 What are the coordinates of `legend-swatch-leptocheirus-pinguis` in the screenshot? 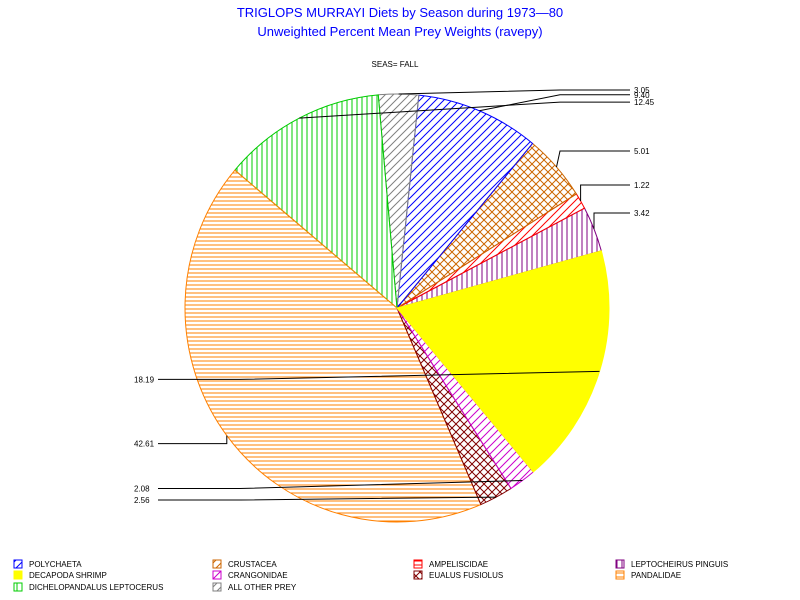 It's located at (620, 564).